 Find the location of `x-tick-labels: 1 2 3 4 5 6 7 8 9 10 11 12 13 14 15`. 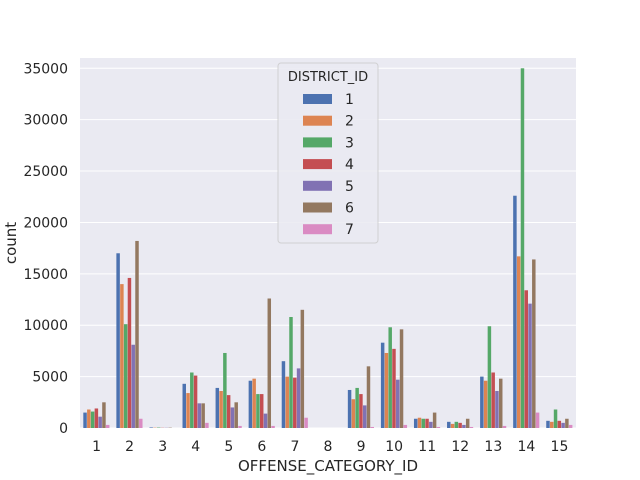

x-tick-labels: 1 2 3 4 5 6 7 8 9 10 11 12 13 14 15 is located at coordinates (330, 447).